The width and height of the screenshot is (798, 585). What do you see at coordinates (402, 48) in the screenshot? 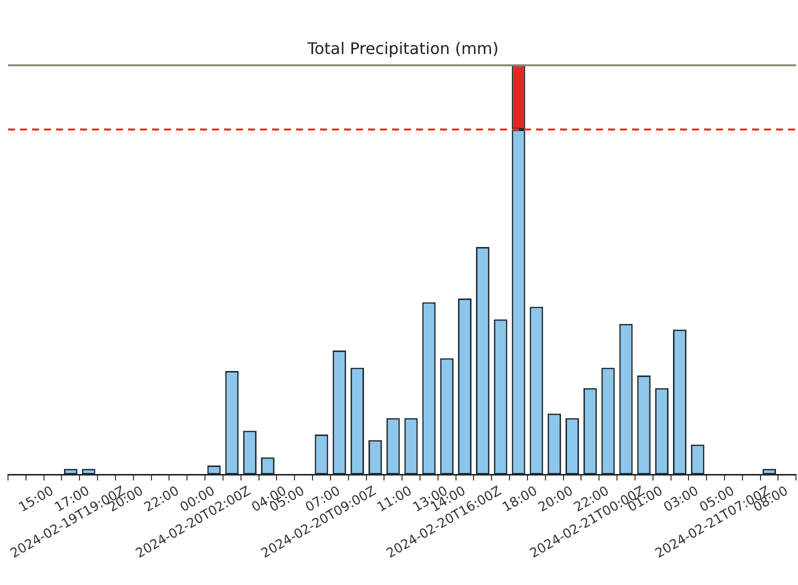
I see `chart-title: Total Precipitation (mm)` at bounding box center [402, 48].